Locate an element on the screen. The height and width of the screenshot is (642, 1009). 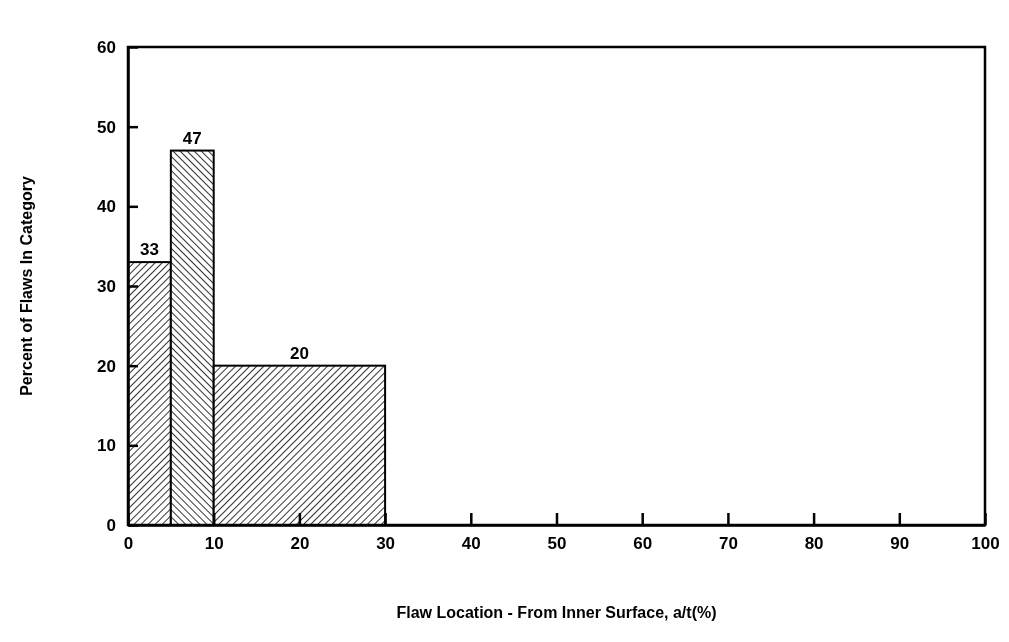
y-tick-label: 30 is located at coordinates (106, 286).